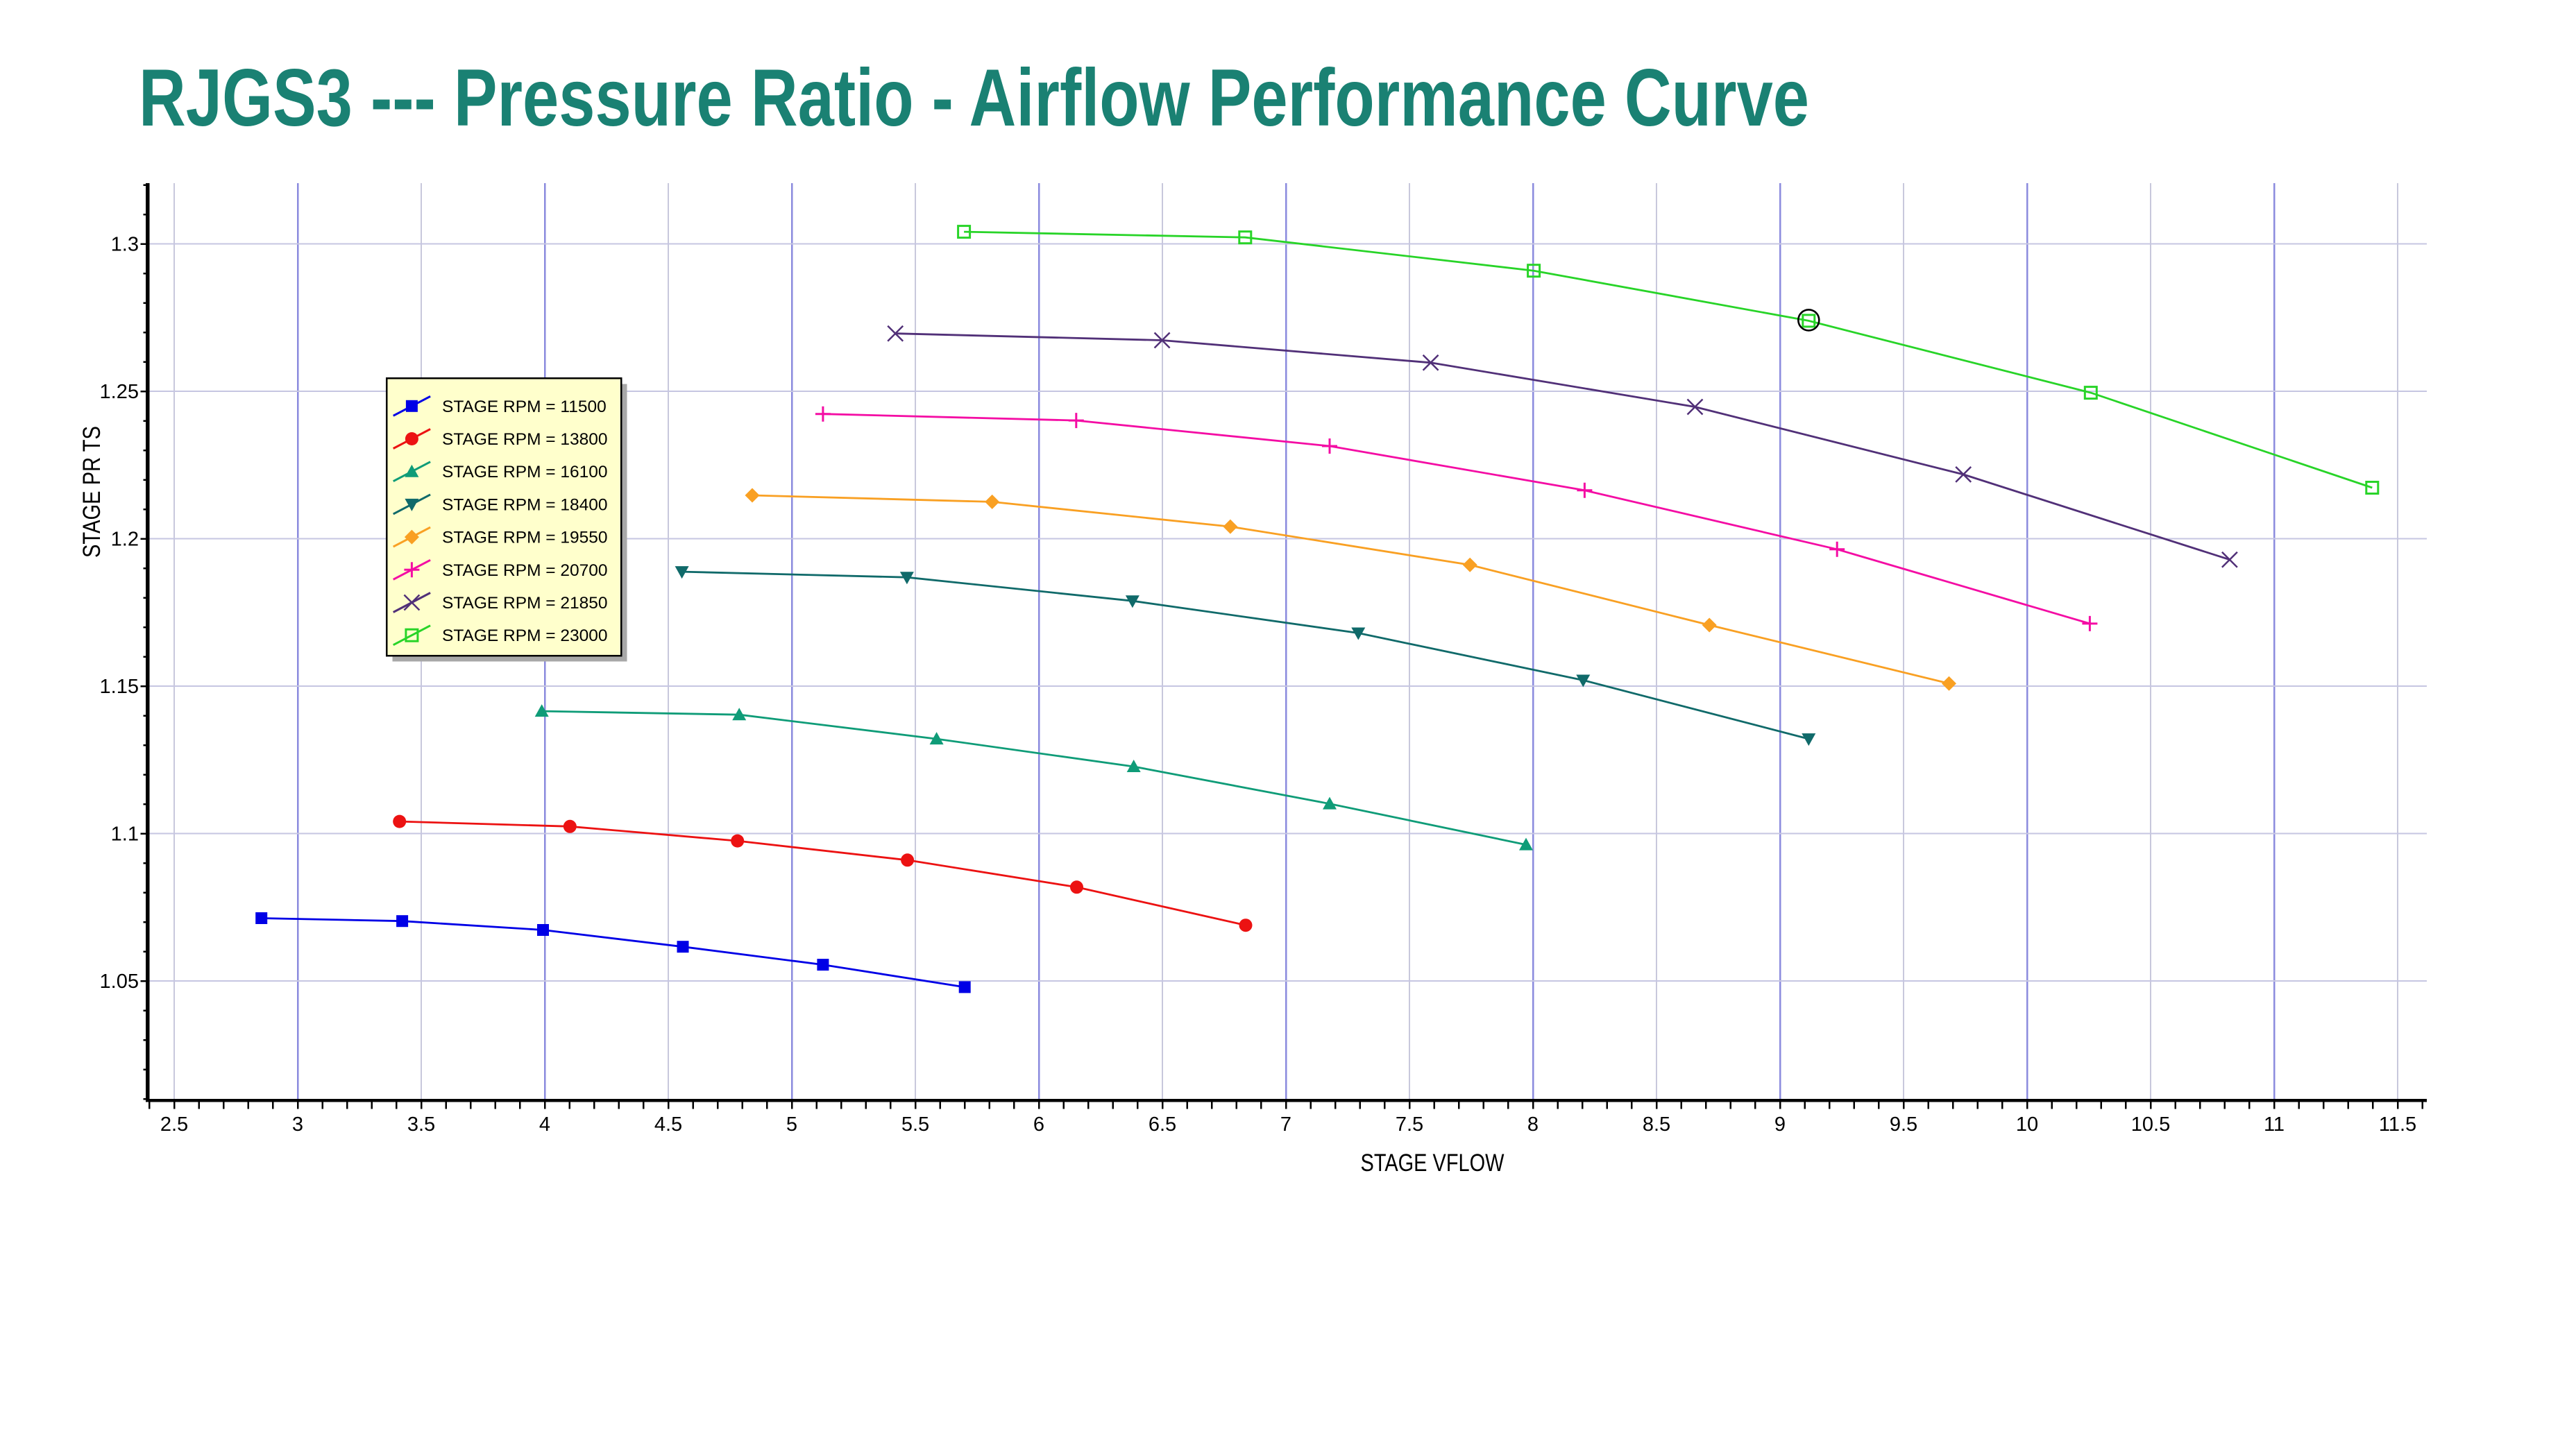  I want to click on svg-text: 1.05, so click(119, 982).